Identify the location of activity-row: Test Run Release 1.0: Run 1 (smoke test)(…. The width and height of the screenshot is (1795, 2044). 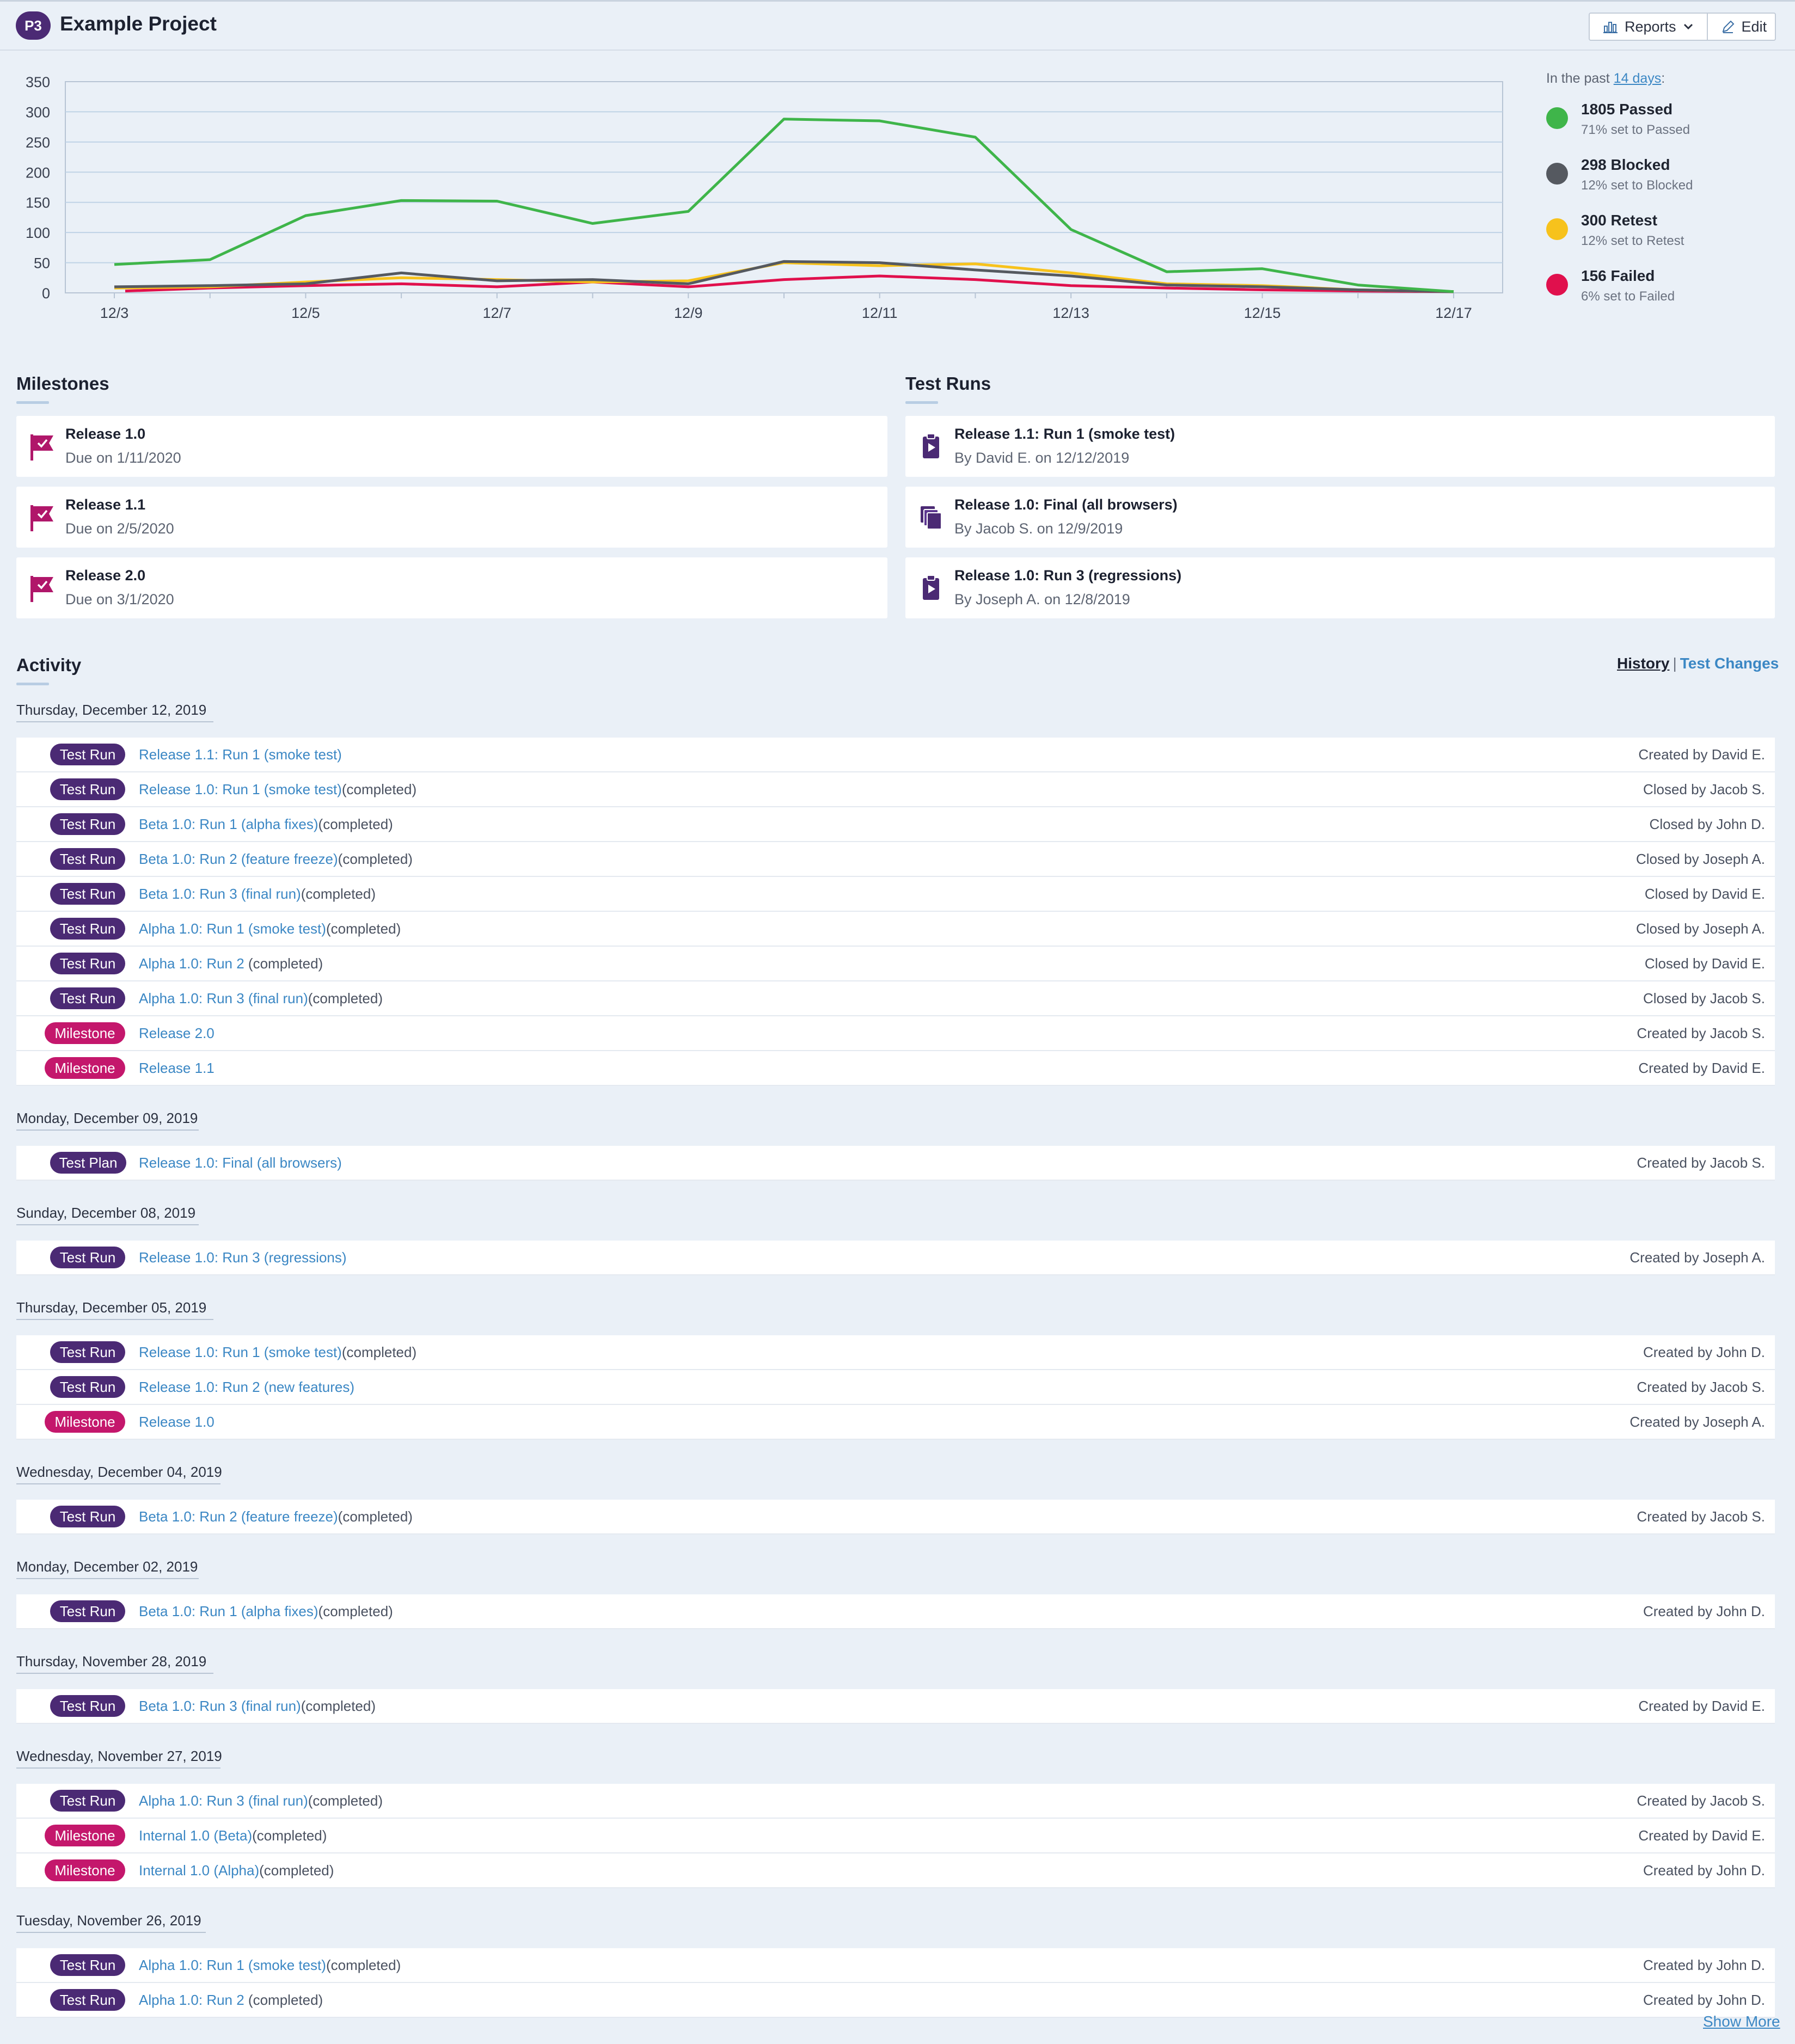
(896, 789).